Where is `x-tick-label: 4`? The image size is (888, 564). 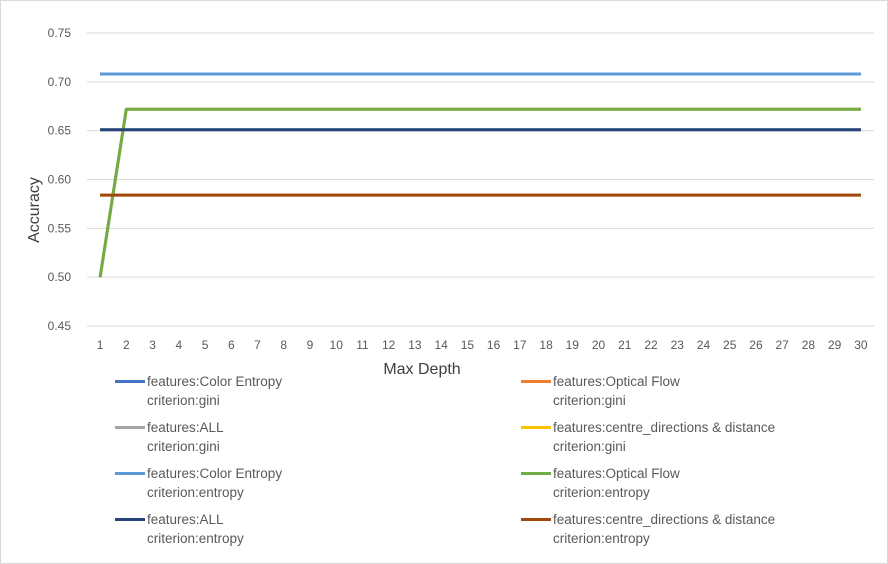
x-tick-label: 4 is located at coordinates (178, 345).